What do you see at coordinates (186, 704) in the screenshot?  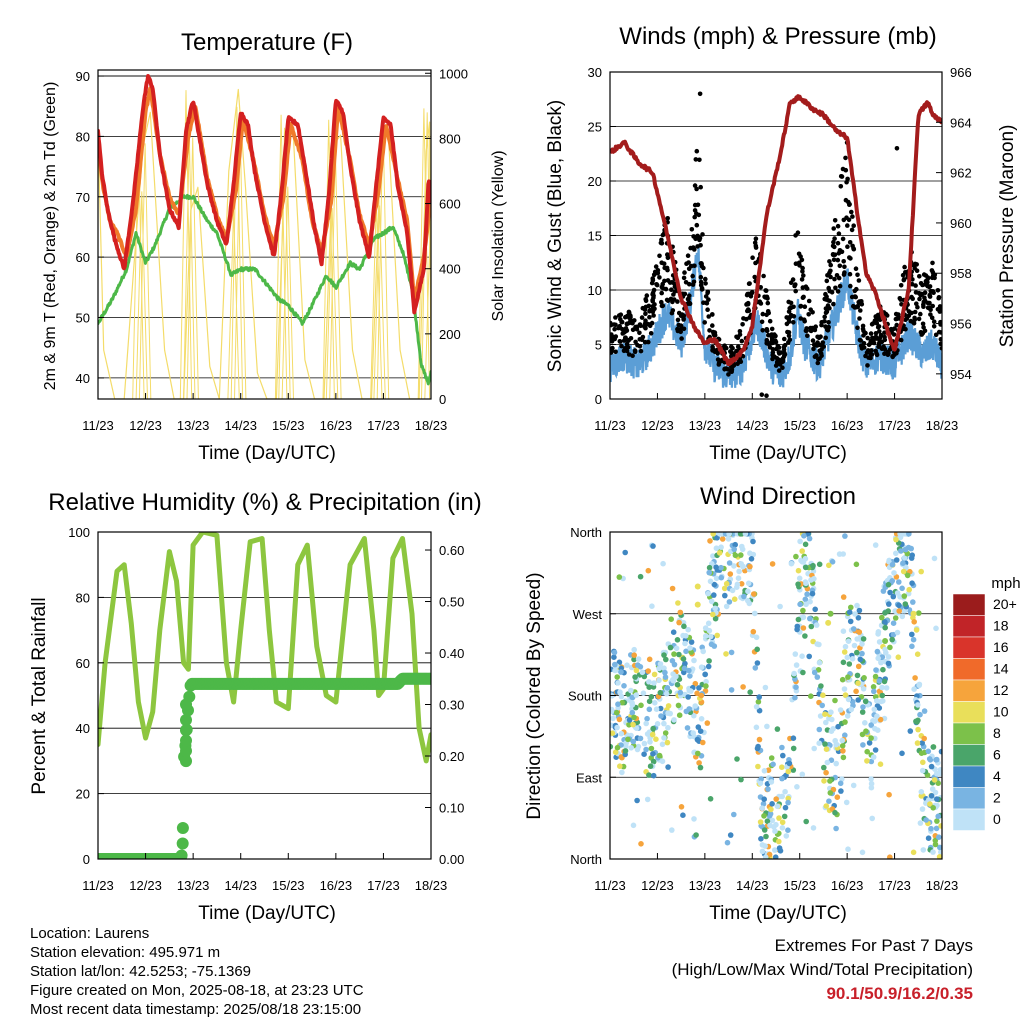 I see `precip-point` at bounding box center [186, 704].